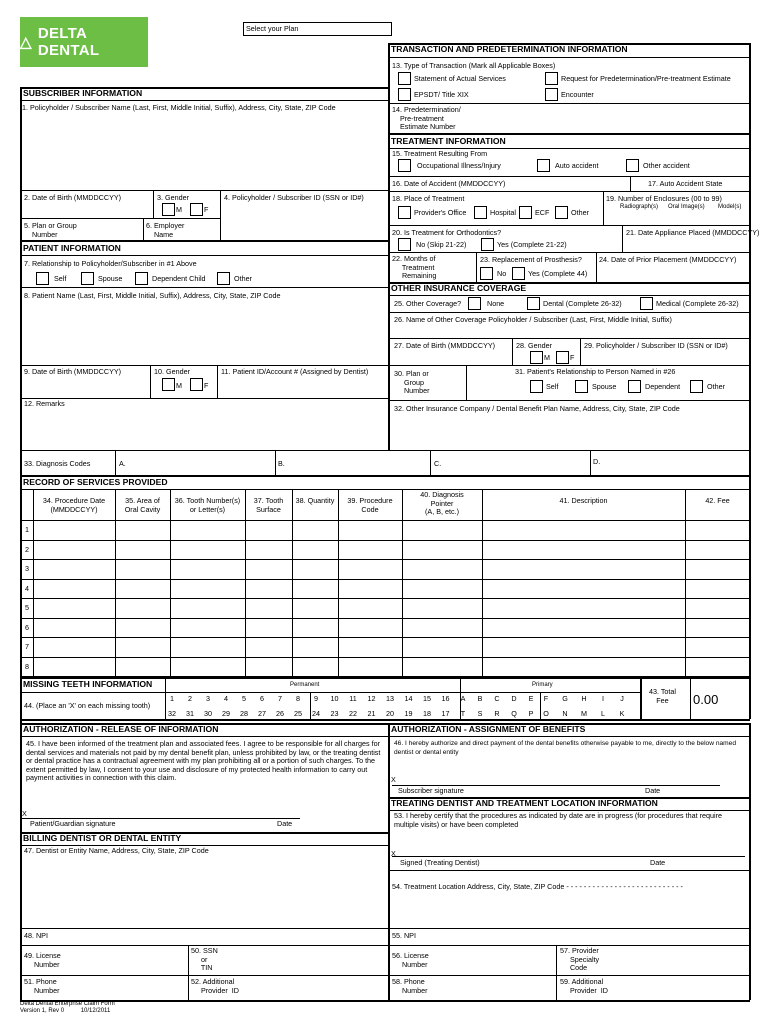  What do you see at coordinates (474, 303) in the screenshot?
I see `coverage-none-checkbox` at bounding box center [474, 303].